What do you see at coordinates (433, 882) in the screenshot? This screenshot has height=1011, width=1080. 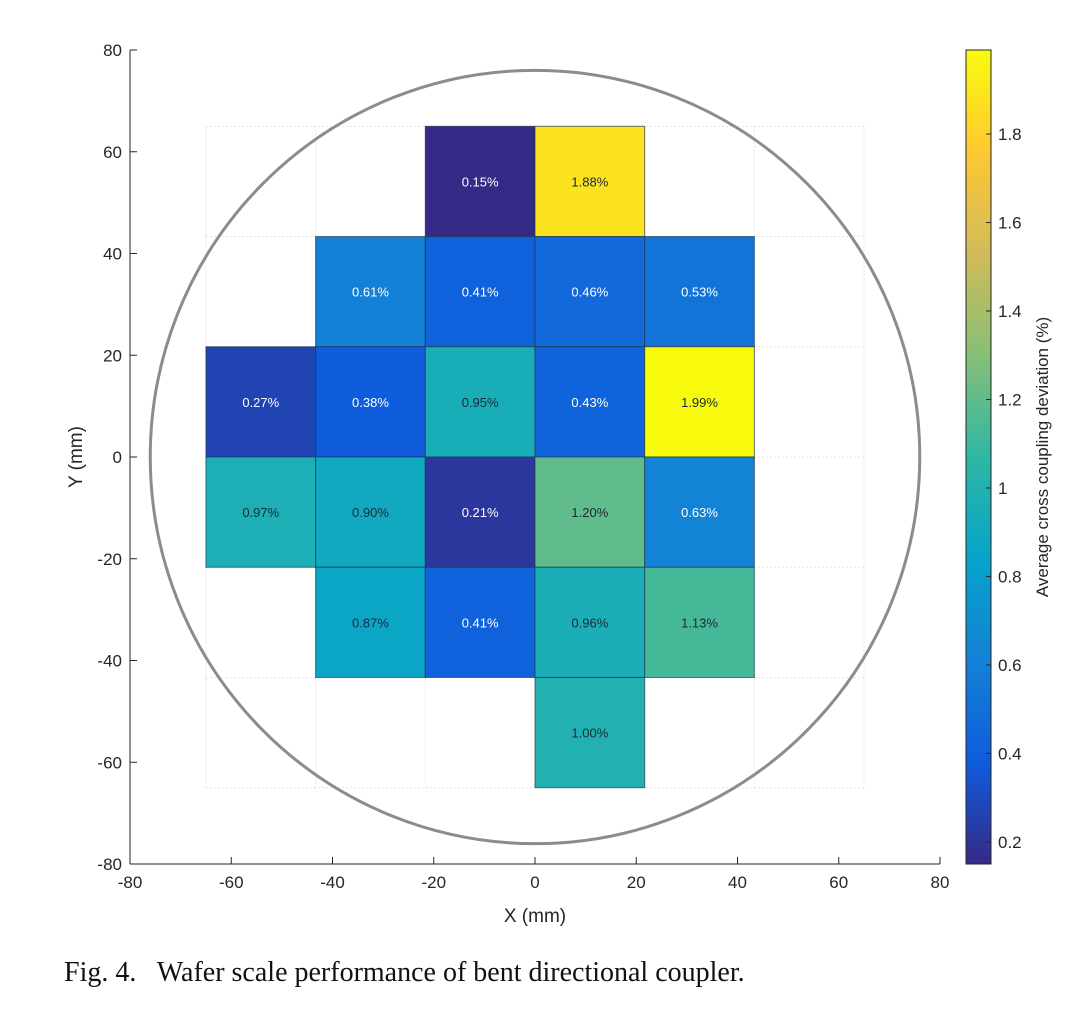 I see `x-tick-label: -20` at bounding box center [433, 882].